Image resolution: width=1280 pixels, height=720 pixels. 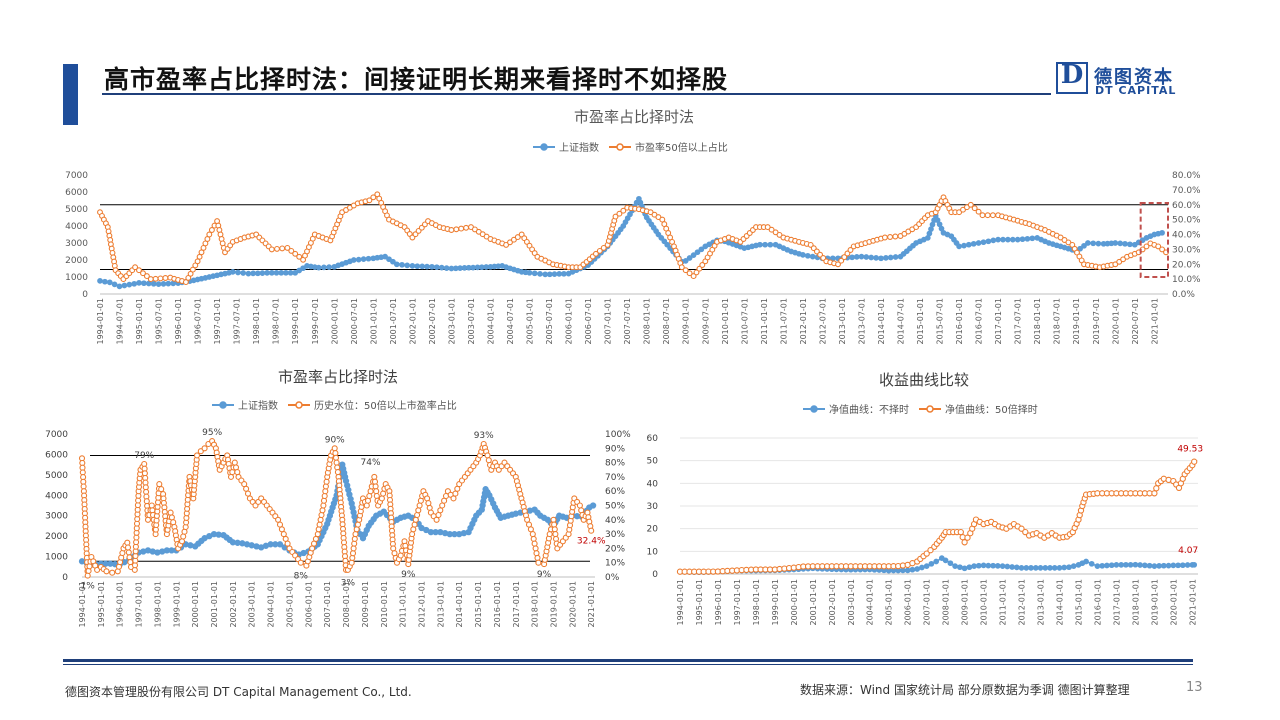 What do you see at coordinates (1154, 602) in the screenshot?
I see `x-tick-label: 2019-01-01` at bounding box center [1154, 602].